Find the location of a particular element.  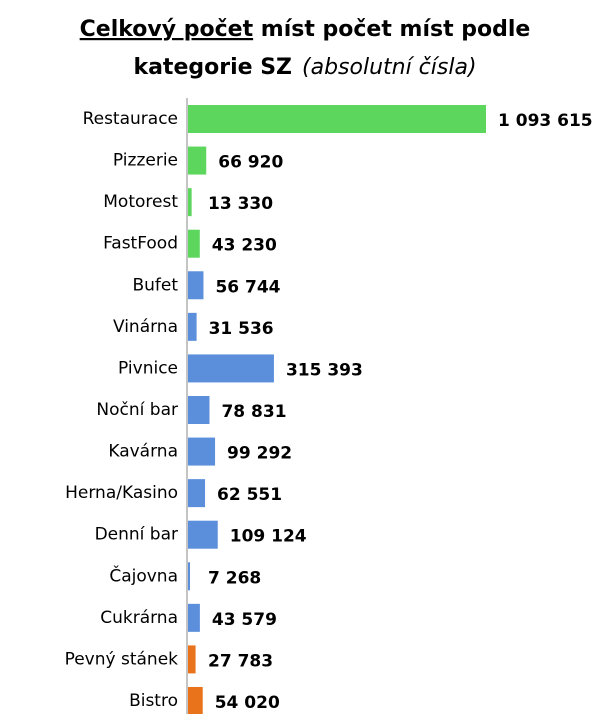

y-tick-label: Bufet is located at coordinates (155, 285).